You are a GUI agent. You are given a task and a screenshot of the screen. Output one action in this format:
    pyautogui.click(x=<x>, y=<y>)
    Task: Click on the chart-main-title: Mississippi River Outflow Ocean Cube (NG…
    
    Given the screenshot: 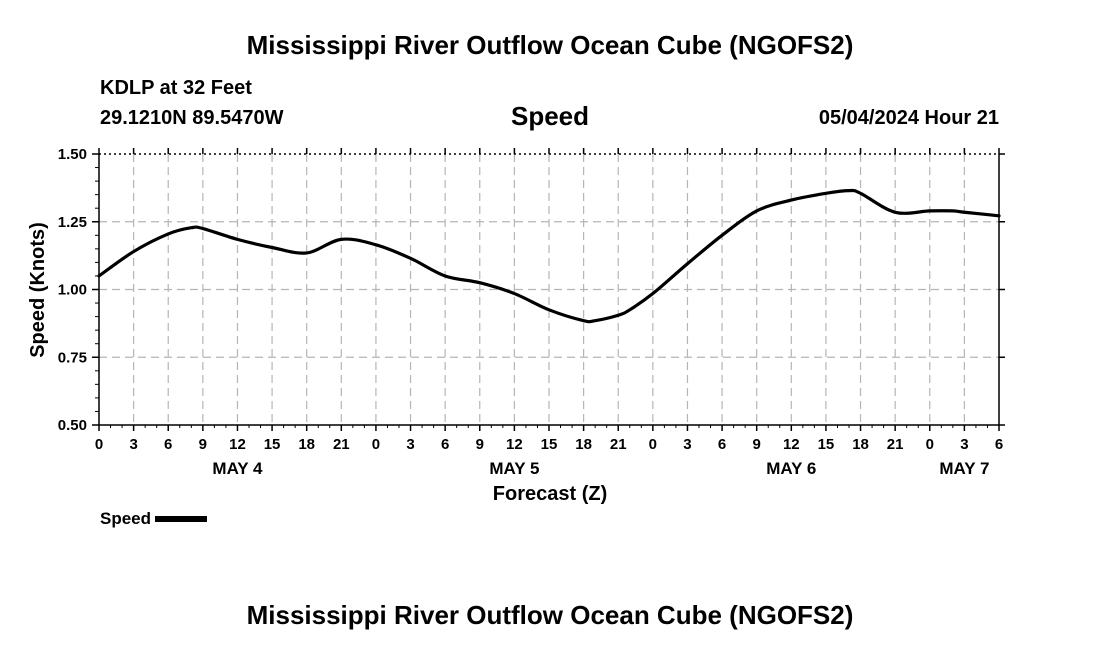 What is the action you would take?
    pyautogui.click(x=550, y=45)
    